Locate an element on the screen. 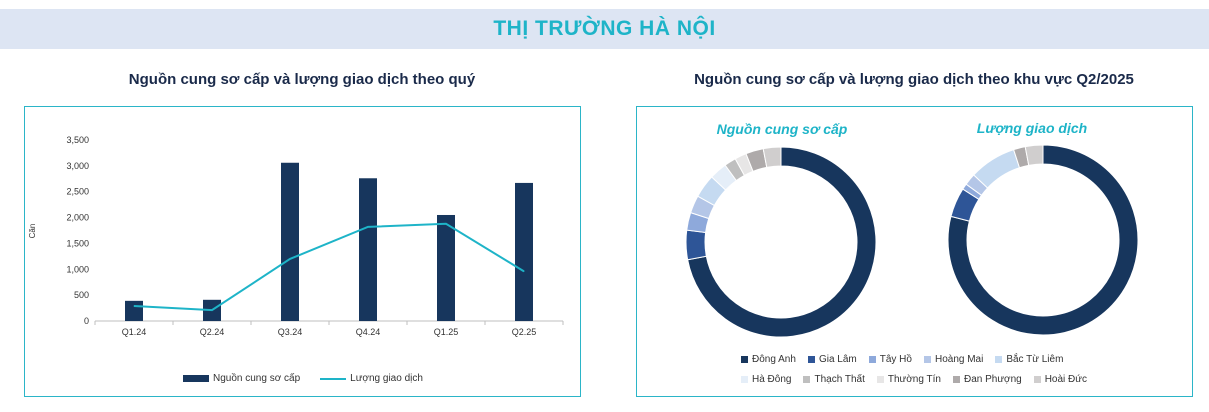 This screenshot has height=412, width=1209. donut-legend-item: Bắc Từ Liêm is located at coordinates (1029, 359).